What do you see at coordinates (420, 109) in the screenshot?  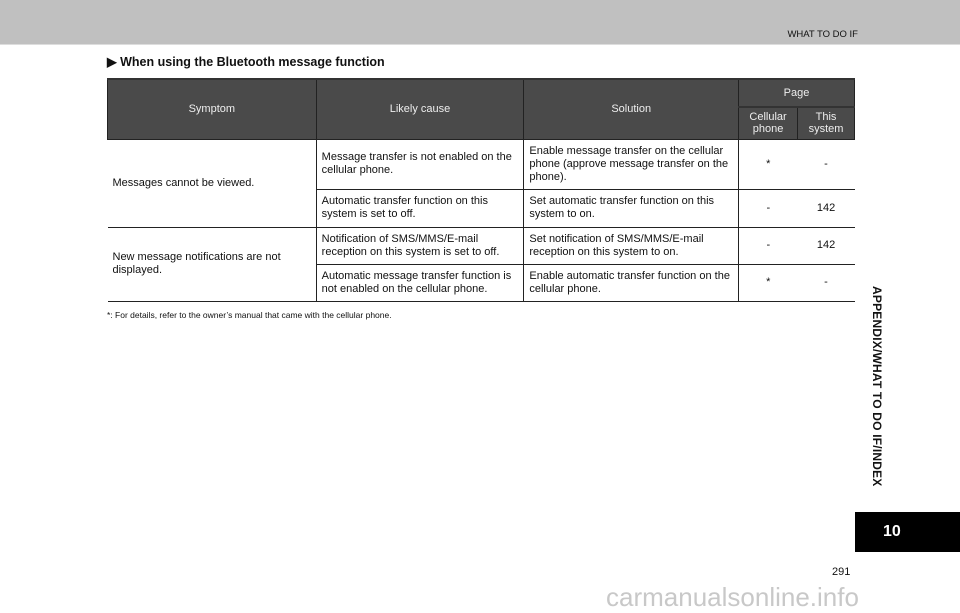 I see `header-cause: Likely cause` at bounding box center [420, 109].